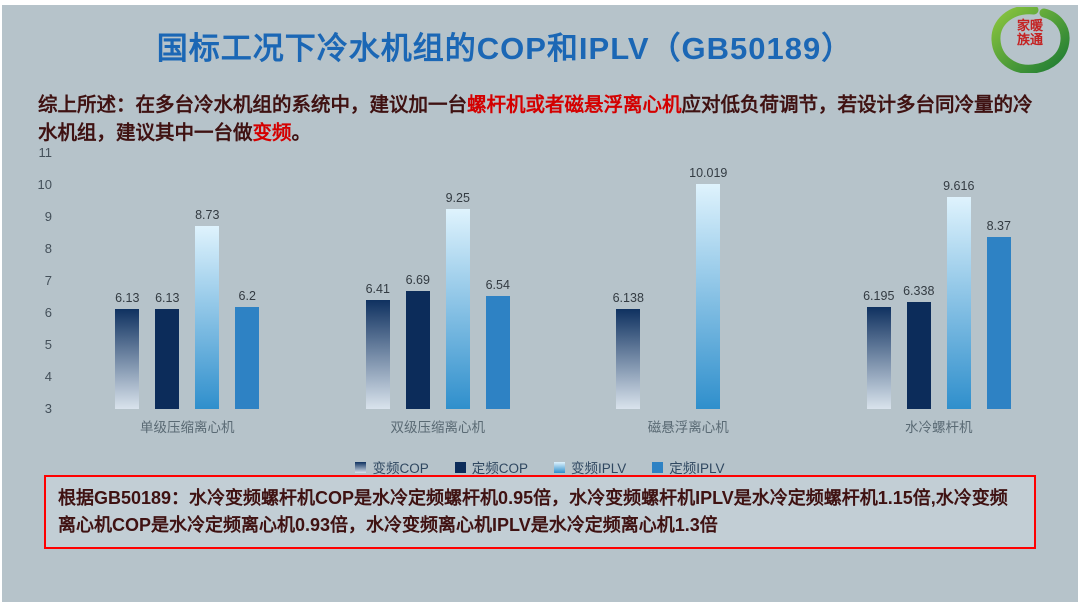 The width and height of the screenshot is (1080, 608). I want to click on bar-group: 6.138 10.019 磁悬浮离心机, so click(688, 294).